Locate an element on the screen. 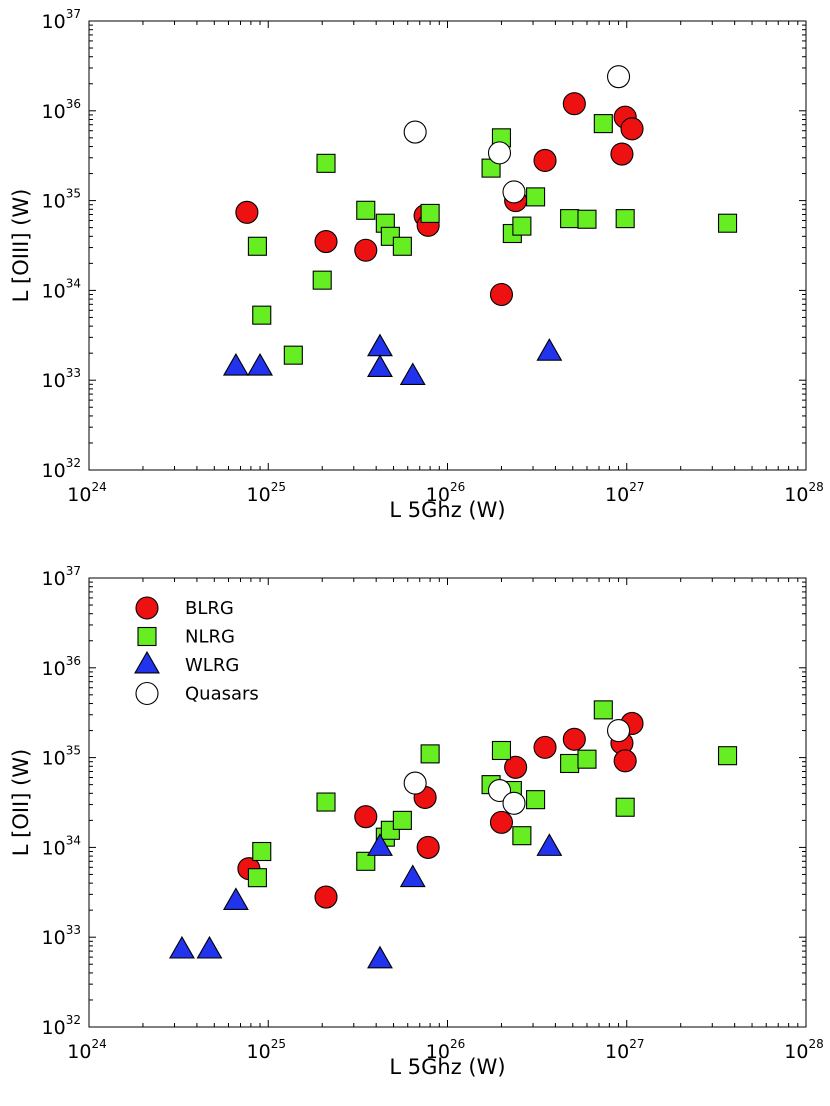 This screenshot has width=830, height=1106. series-quasars is located at coordinates (517, 767).